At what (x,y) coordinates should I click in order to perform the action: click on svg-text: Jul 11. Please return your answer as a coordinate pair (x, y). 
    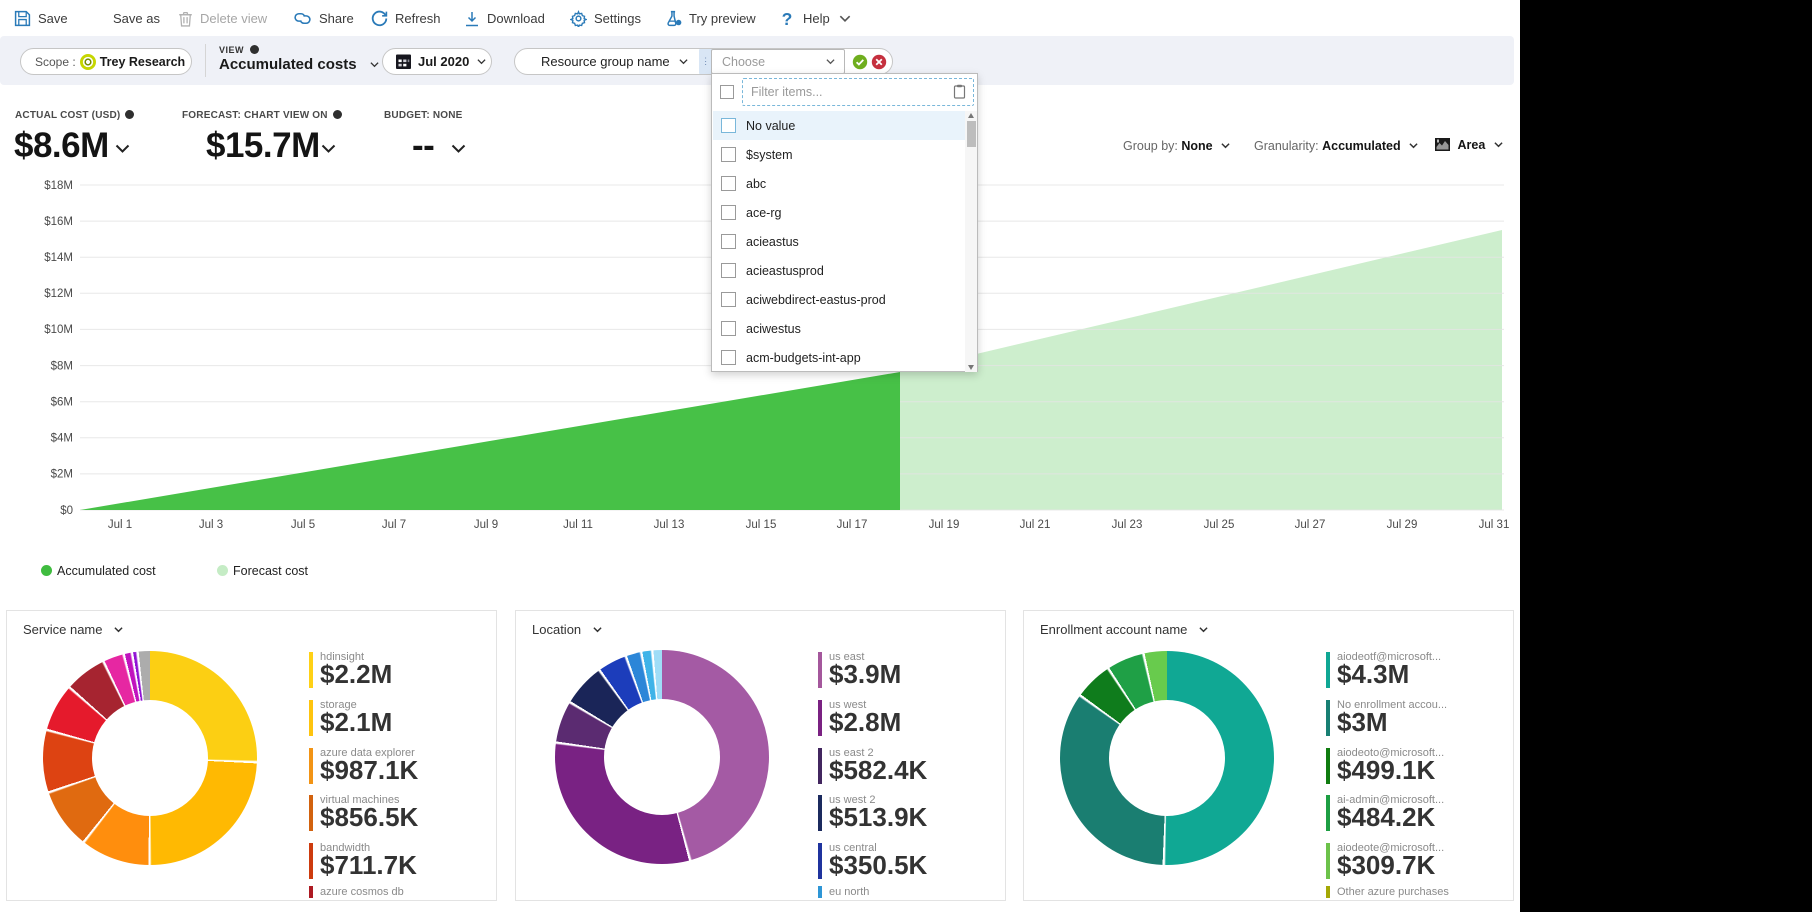
    Looking at the image, I should click on (578, 525).